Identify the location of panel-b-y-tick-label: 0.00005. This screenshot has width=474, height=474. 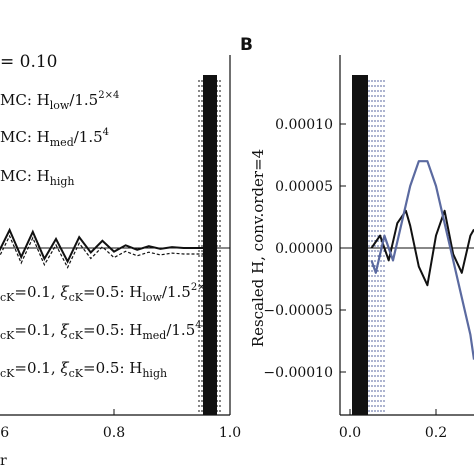
(304, 187).